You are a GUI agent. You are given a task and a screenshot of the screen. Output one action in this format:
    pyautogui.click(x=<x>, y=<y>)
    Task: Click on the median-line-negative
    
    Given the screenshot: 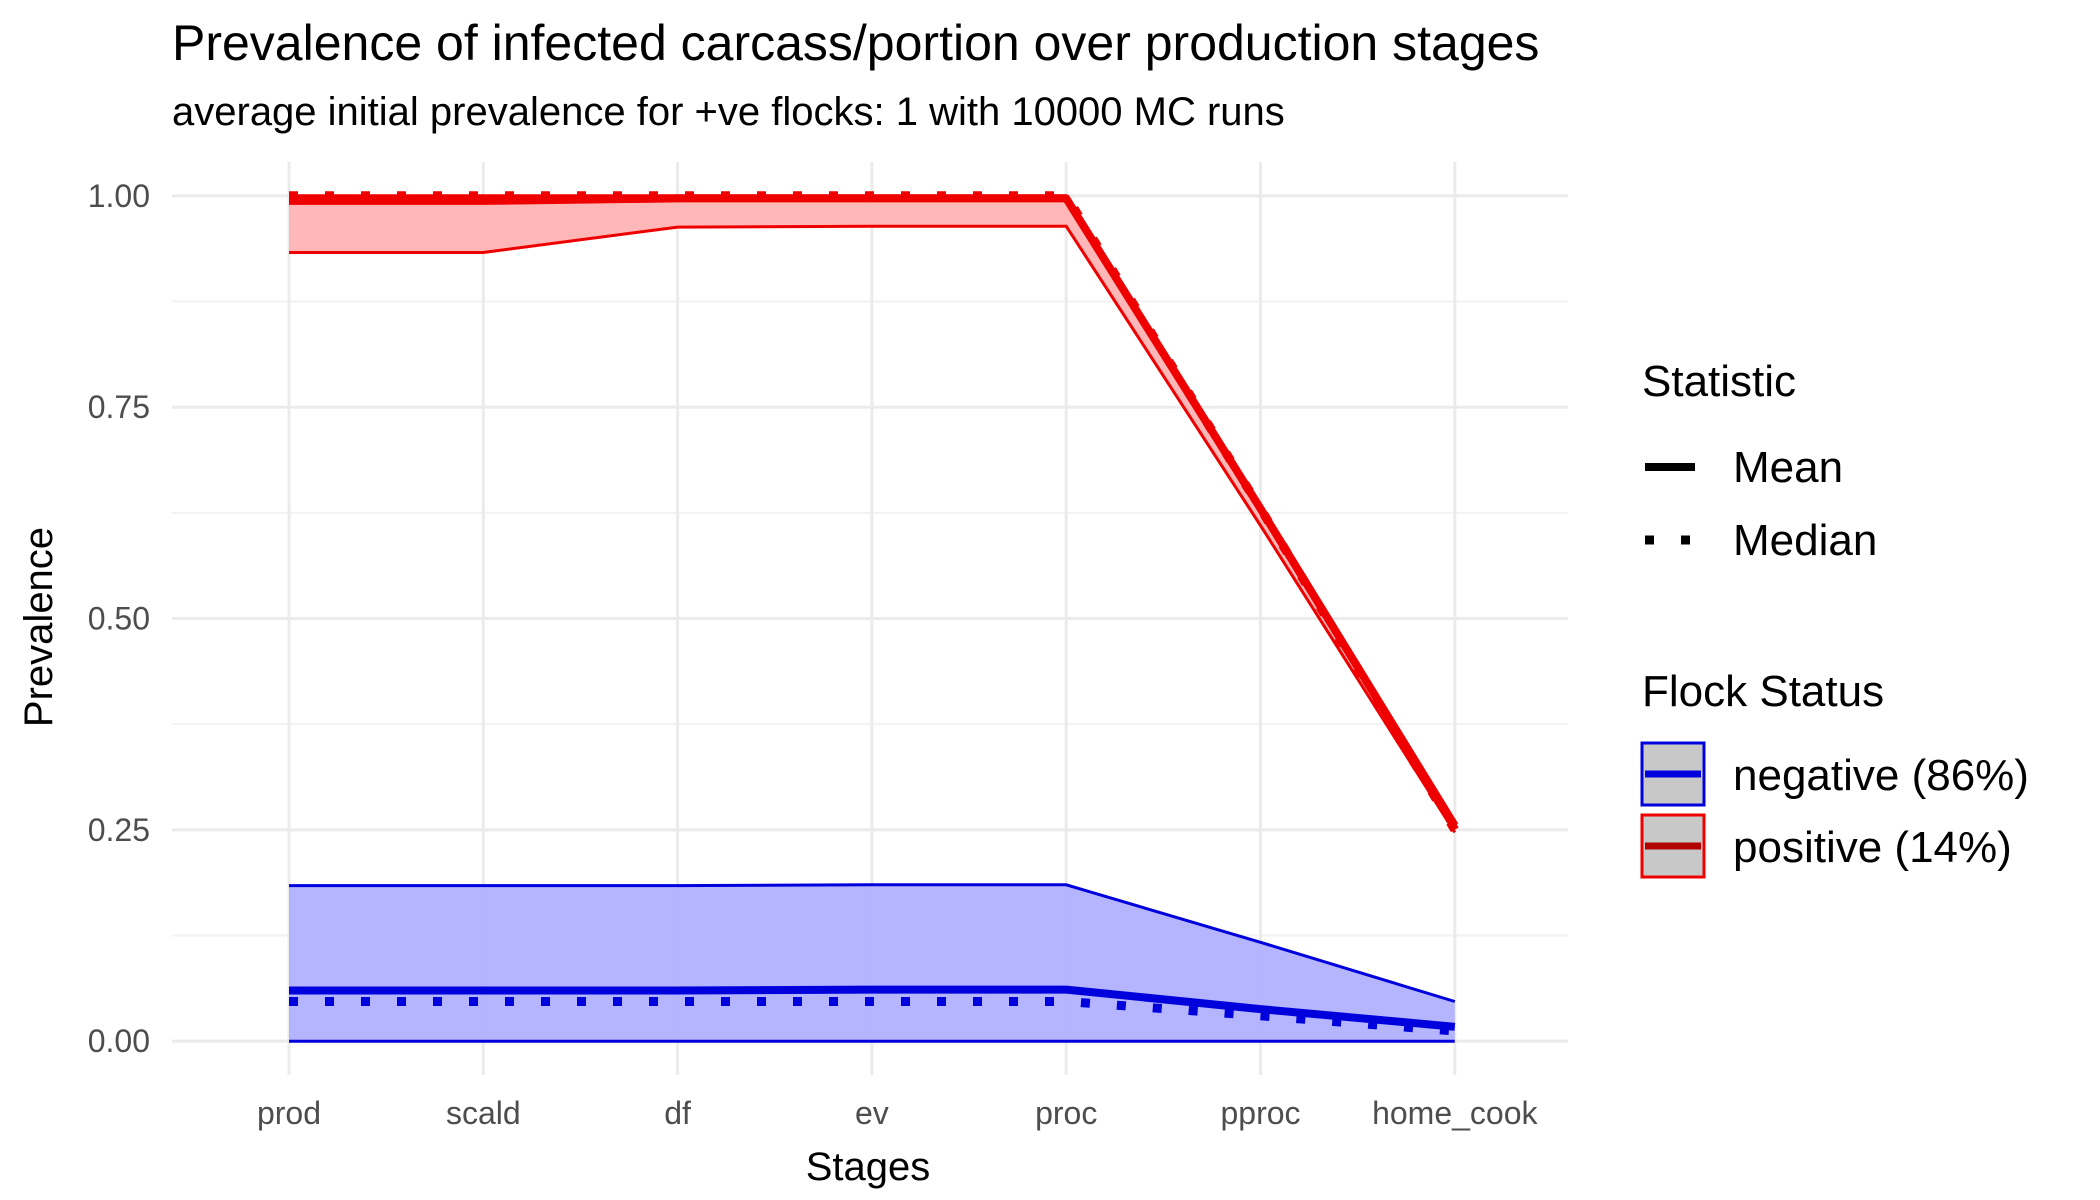 What is the action you would take?
    pyautogui.click(x=872, y=1016)
    